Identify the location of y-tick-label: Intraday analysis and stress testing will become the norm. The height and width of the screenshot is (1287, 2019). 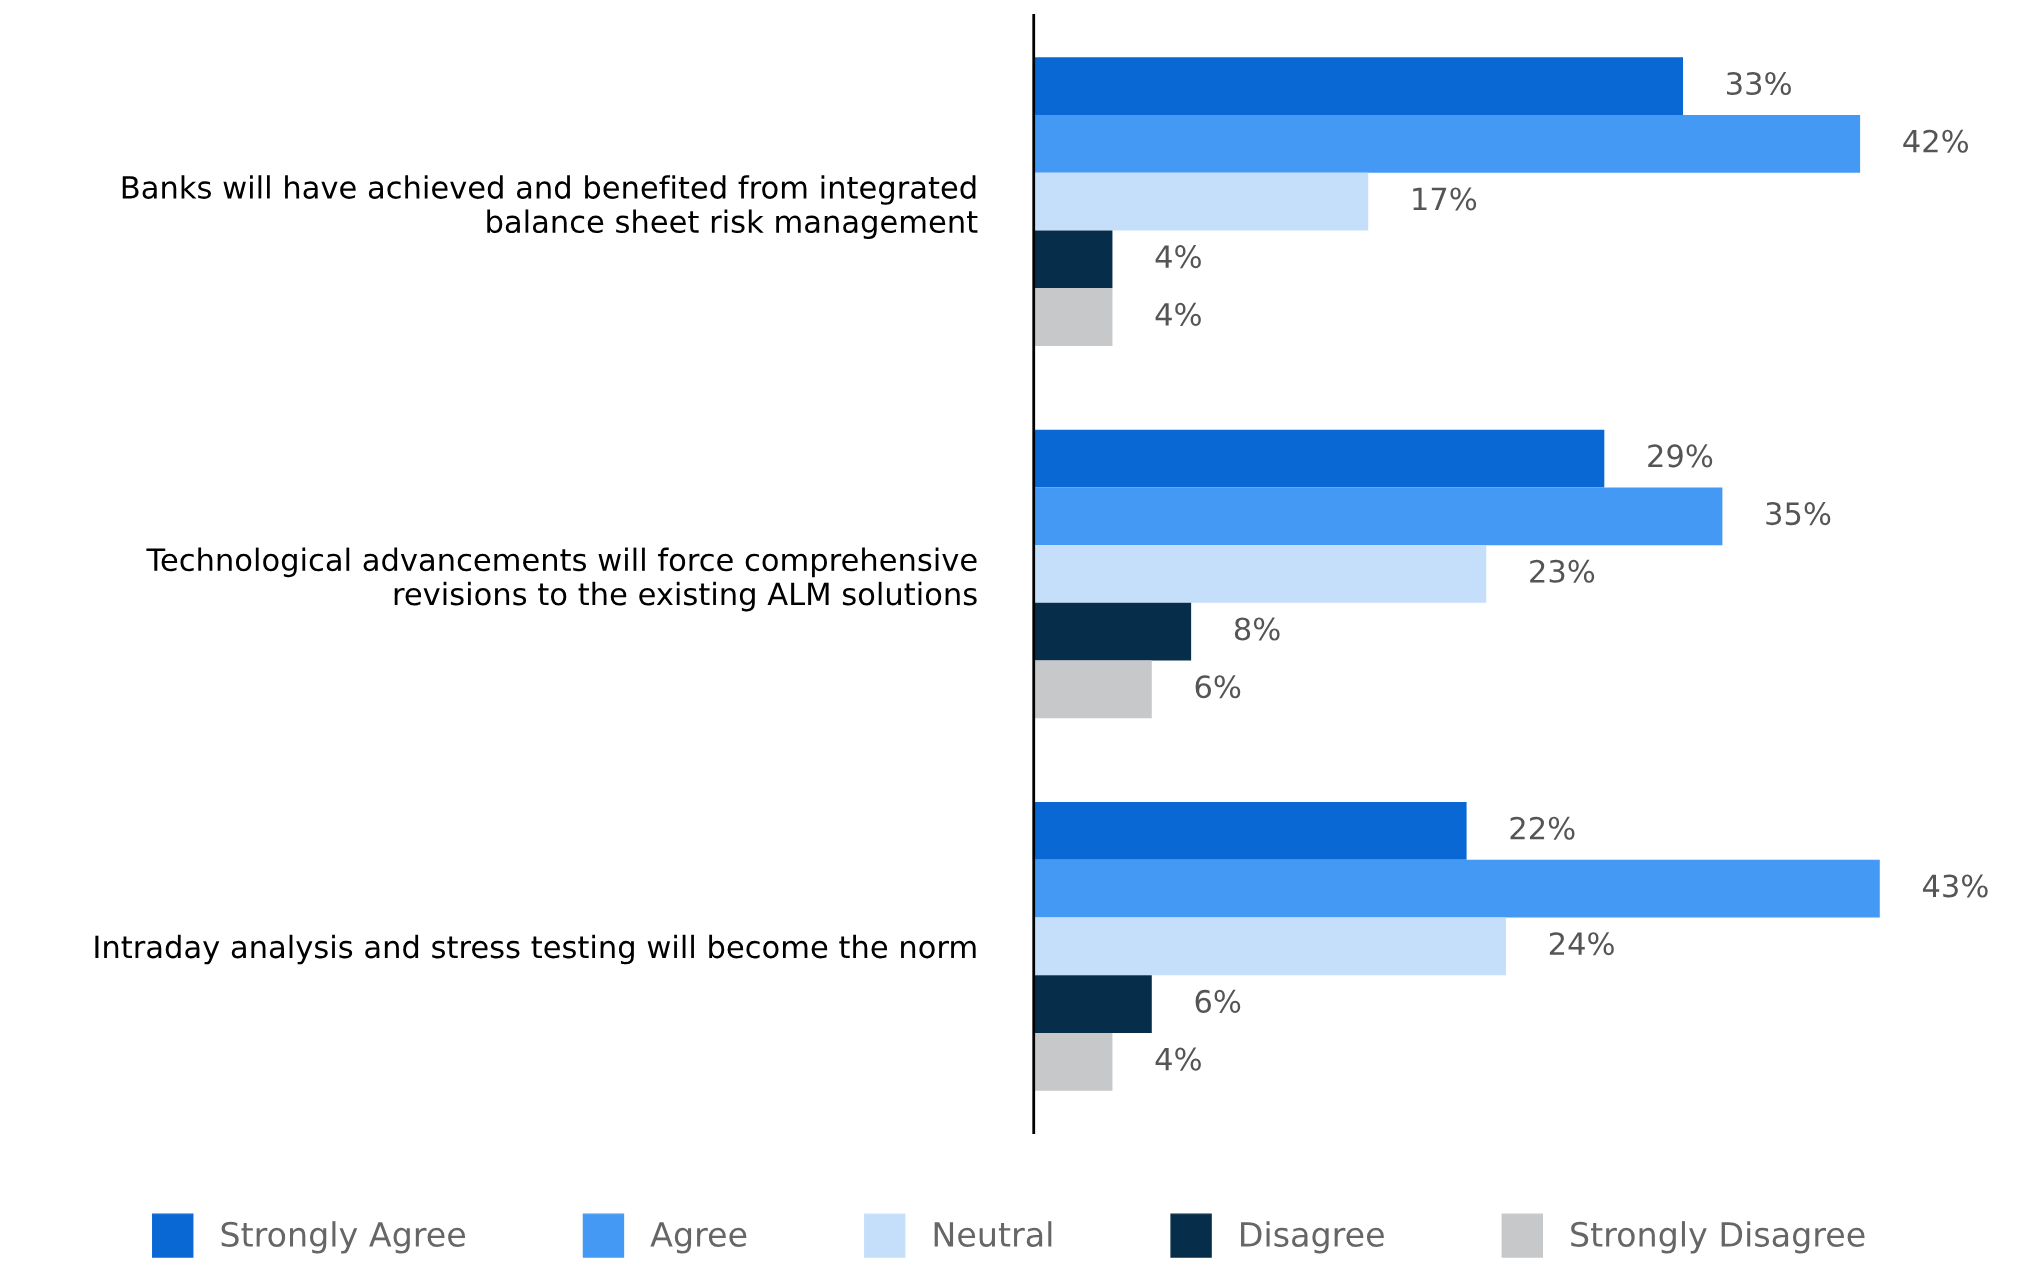
(535, 949).